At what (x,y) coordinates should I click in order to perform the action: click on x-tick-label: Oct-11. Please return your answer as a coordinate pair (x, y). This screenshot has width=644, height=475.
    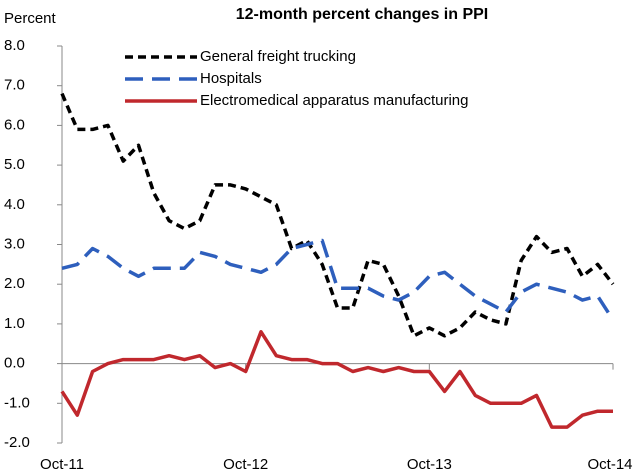
    Looking at the image, I should click on (62, 464).